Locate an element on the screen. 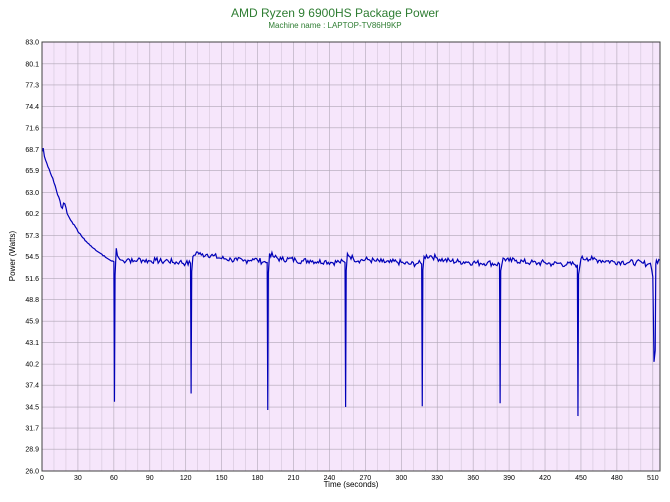 This screenshot has height=502, width=670. y-tick-label: 60.2 is located at coordinates (32, 214).